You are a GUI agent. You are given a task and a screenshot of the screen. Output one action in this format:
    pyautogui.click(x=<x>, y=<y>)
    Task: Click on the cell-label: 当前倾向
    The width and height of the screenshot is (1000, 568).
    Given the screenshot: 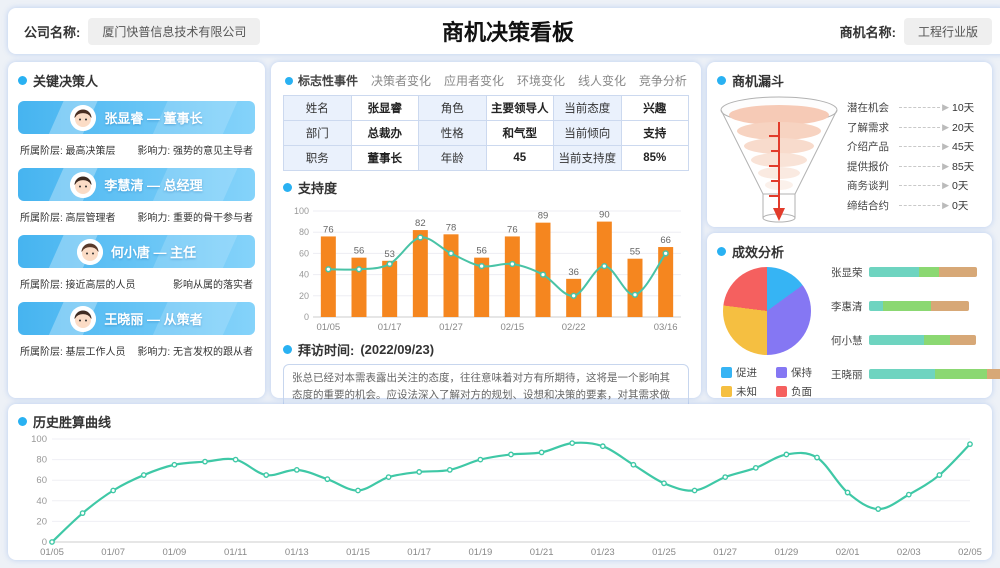 What is the action you would take?
    pyautogui.click(x=587, y=133)
    